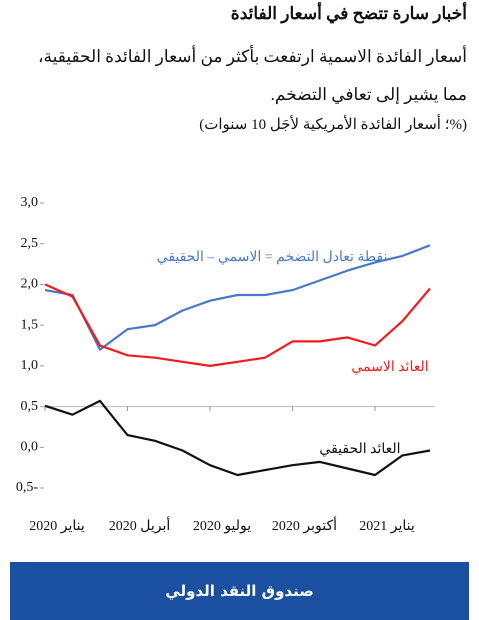 The image size is (479, 620). What do you see at coordinates (239, 591) in the screenshot?
I see `source-bar: صندوق النقد الدولي` at bounding box center [239, 591].